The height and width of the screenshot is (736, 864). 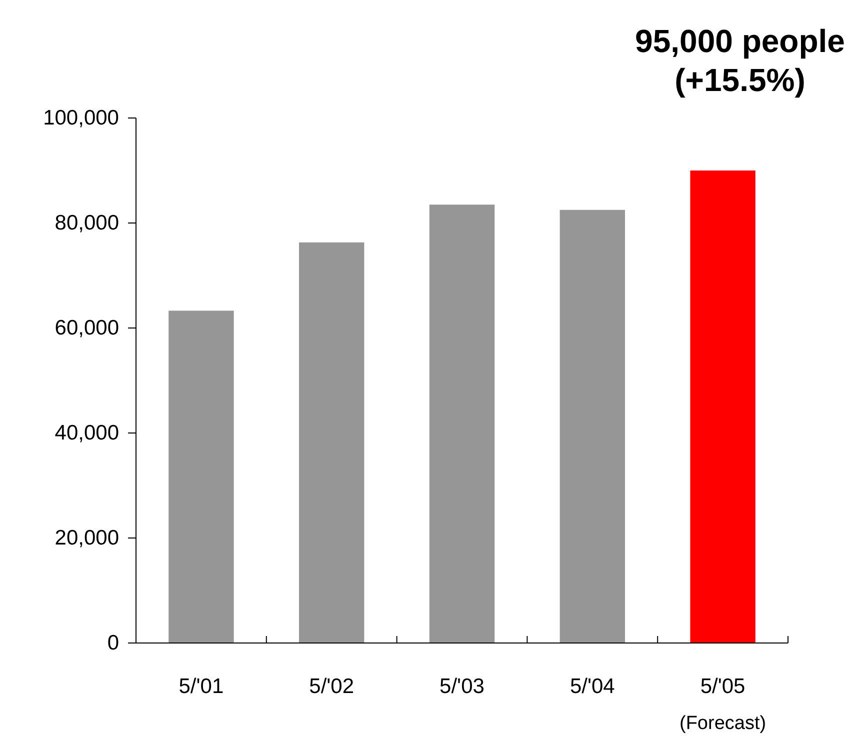 I want to click on y-tick-label: 40,000, so click(x=86, y=433).